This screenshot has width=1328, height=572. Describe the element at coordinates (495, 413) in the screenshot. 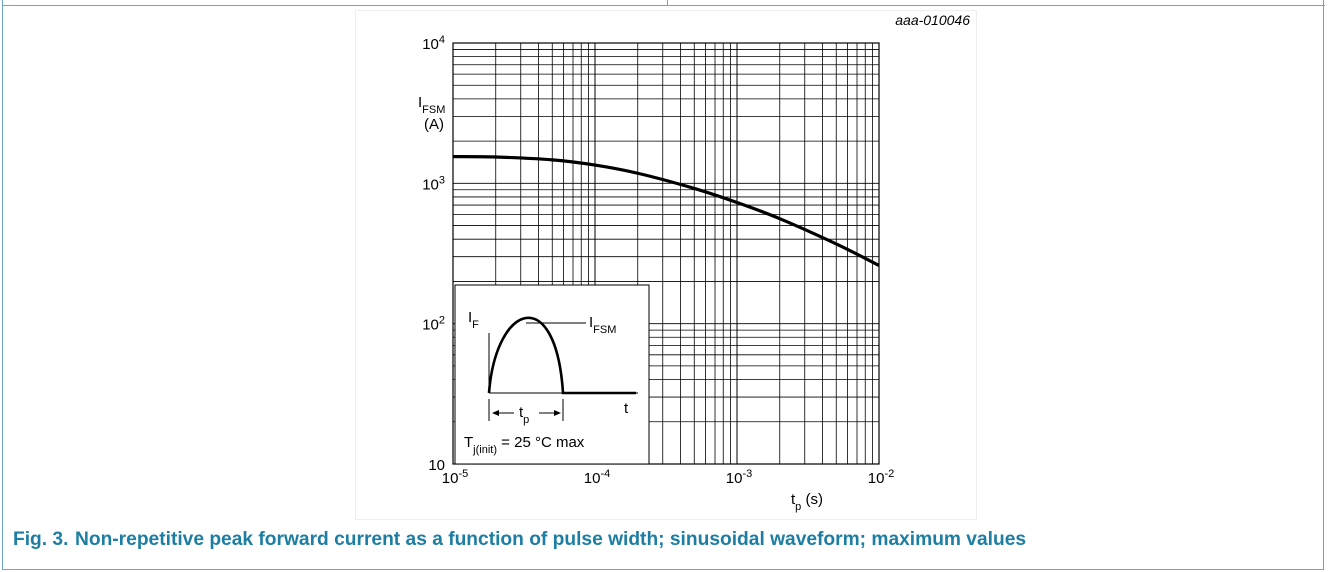

I see `inset-tp-arrowhead-left` at that location.